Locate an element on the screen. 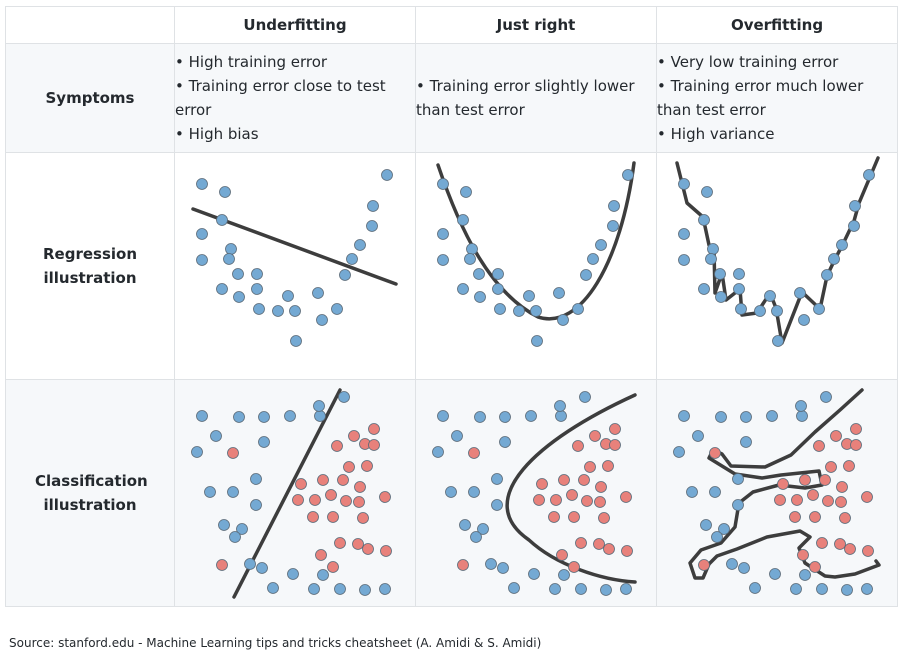  row-header-regression: Regression illustration is located at coordinates (90, 266).